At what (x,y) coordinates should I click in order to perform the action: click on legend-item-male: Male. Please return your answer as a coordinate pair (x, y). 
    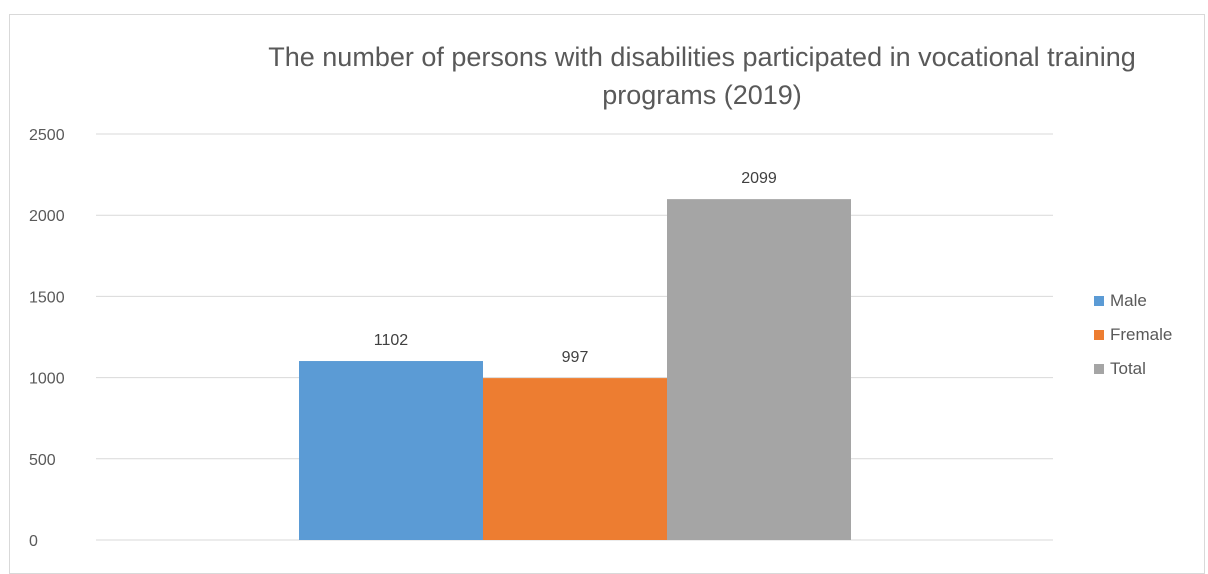
    Looking at the image, I should click on (1133, 301).